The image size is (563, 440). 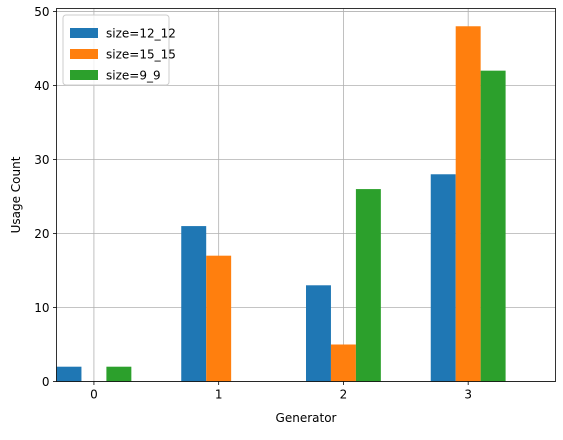 What do you see at coordinates (219, 395) in the screenshot?
I see `x-tick-label: 1` at bounding box center [219, 395].